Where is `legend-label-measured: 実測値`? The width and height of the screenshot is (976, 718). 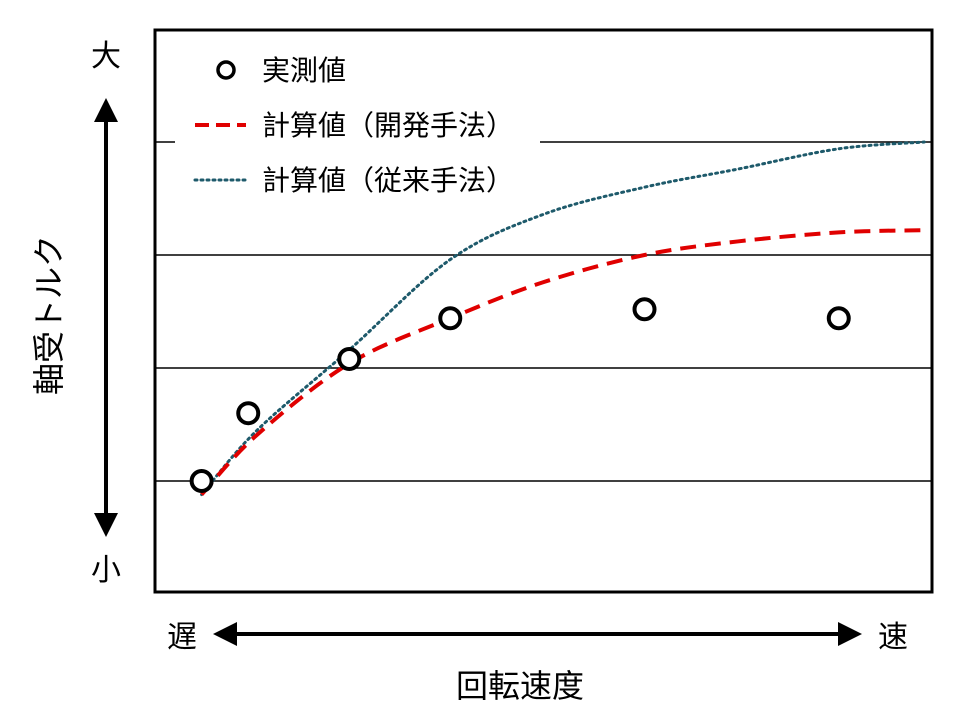 legend-label-measured: 実測値 is located at coordinates (304, 70).